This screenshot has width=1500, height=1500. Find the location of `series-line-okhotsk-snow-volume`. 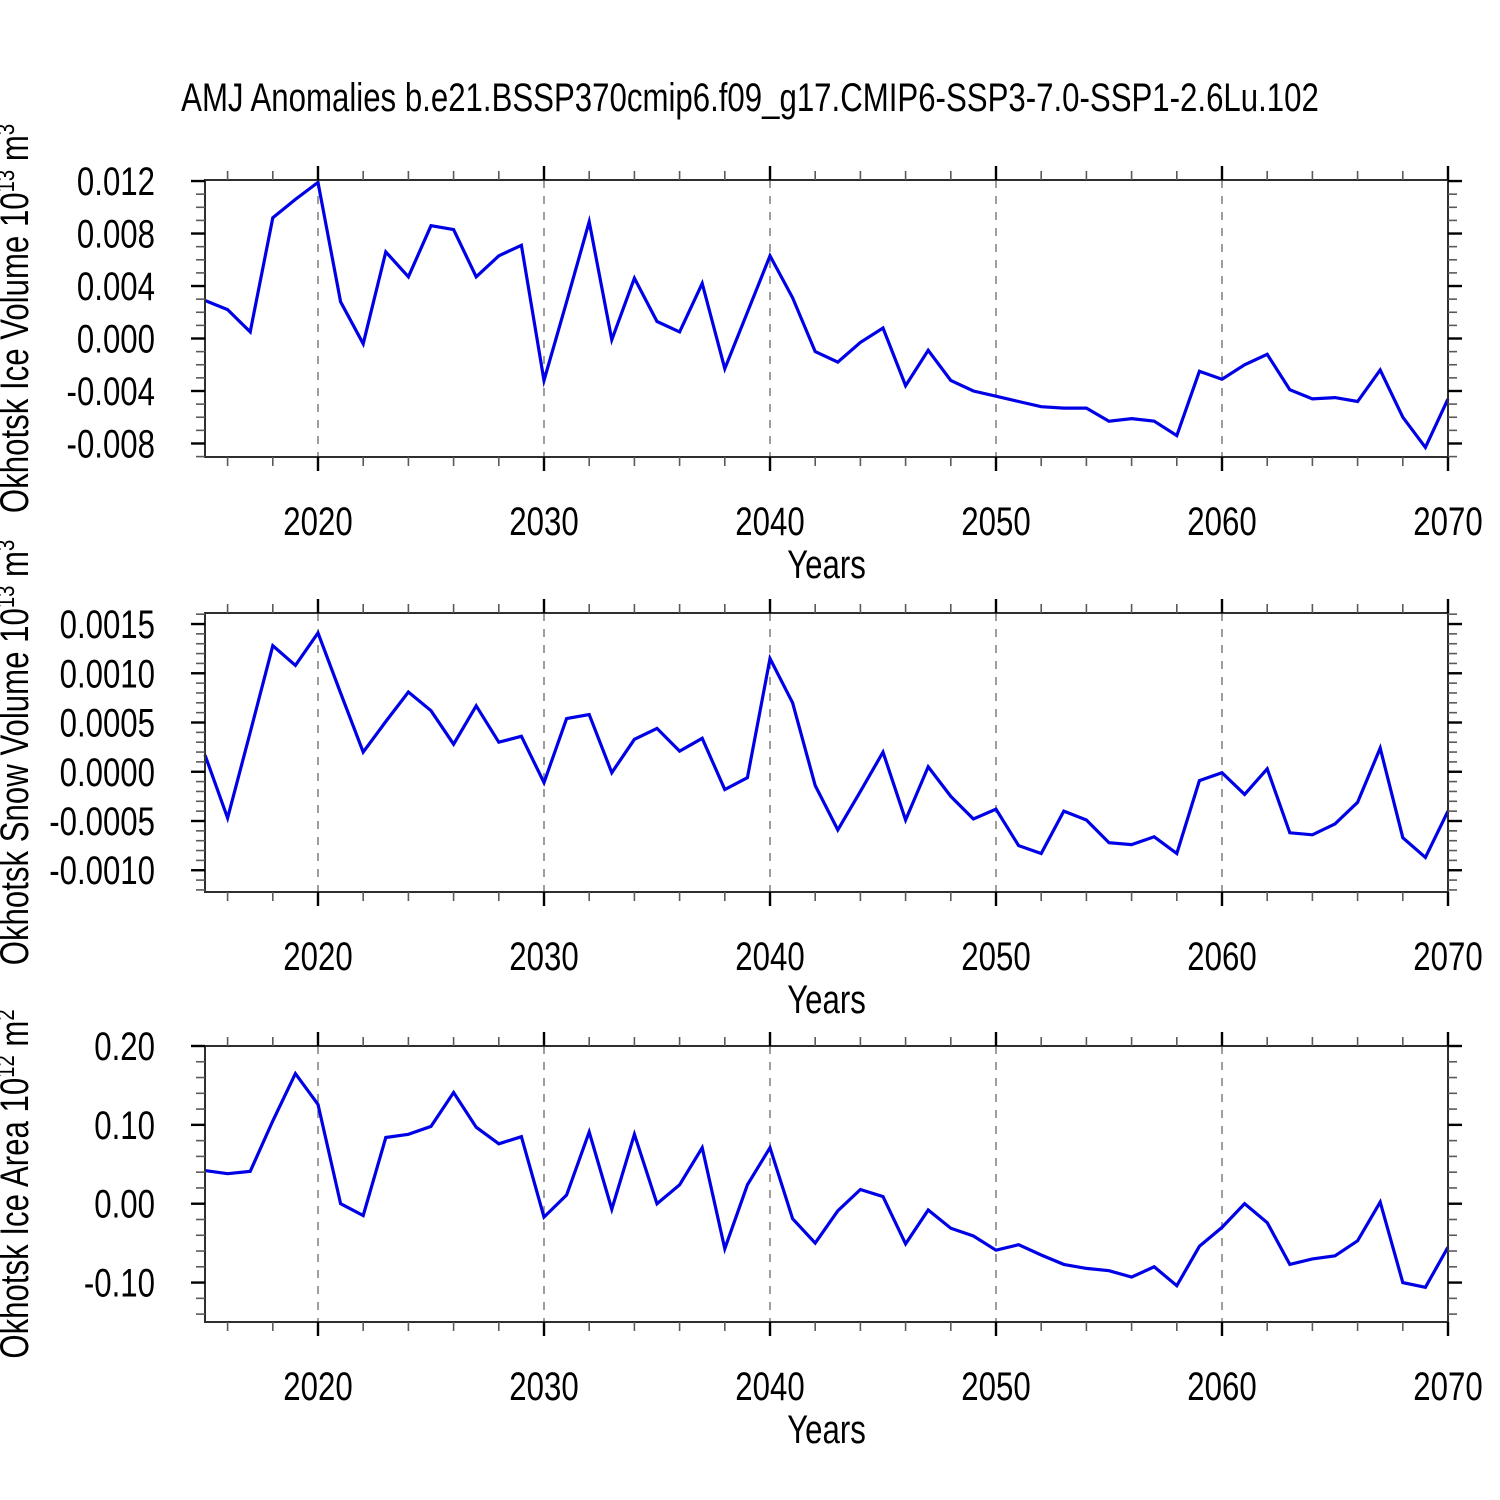

series-line-okhotsk-snow-volume is located at coordinates (826, 744).